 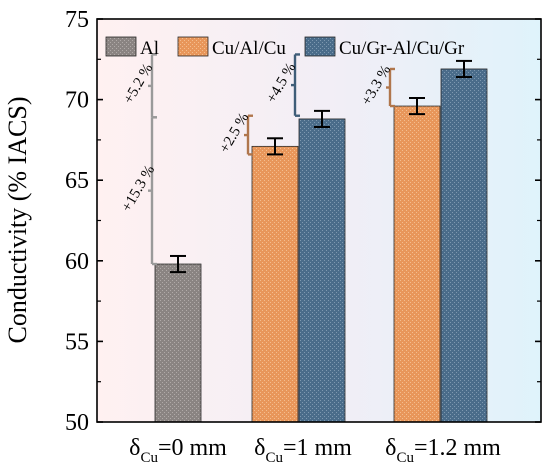 I want to click on legend-item-1: Cu/Al/Cu, so click(x=231, y=47).